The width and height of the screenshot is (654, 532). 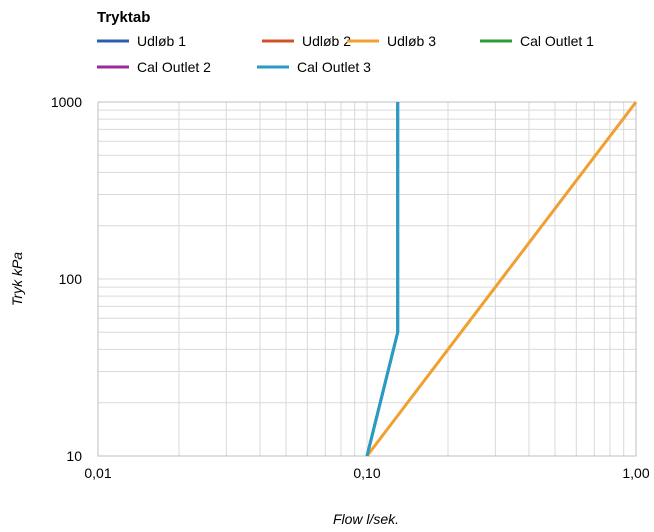 What do you see at coordinates (123, 17) in the screenshot?
I see `chart-title: Tryktab` at bounding box center [123, 17].